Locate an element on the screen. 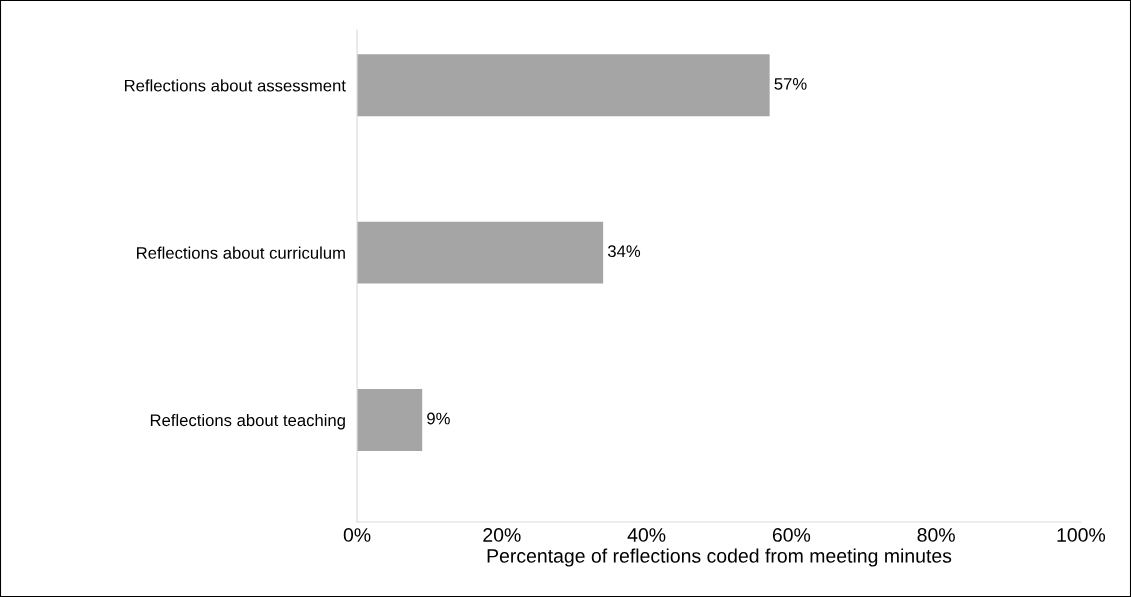  data-label: 9% is located at coordinates (438, 418).